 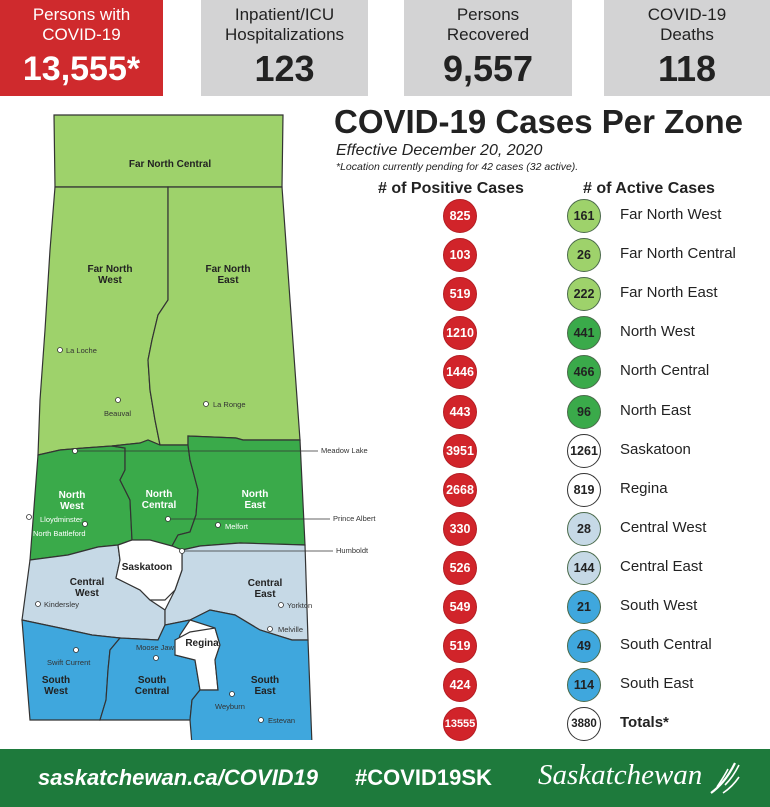 What do you see at coordinates (584, 294) in the screenshot?
I see `active-cases-circle: 222` at bounding box center [584, 294].